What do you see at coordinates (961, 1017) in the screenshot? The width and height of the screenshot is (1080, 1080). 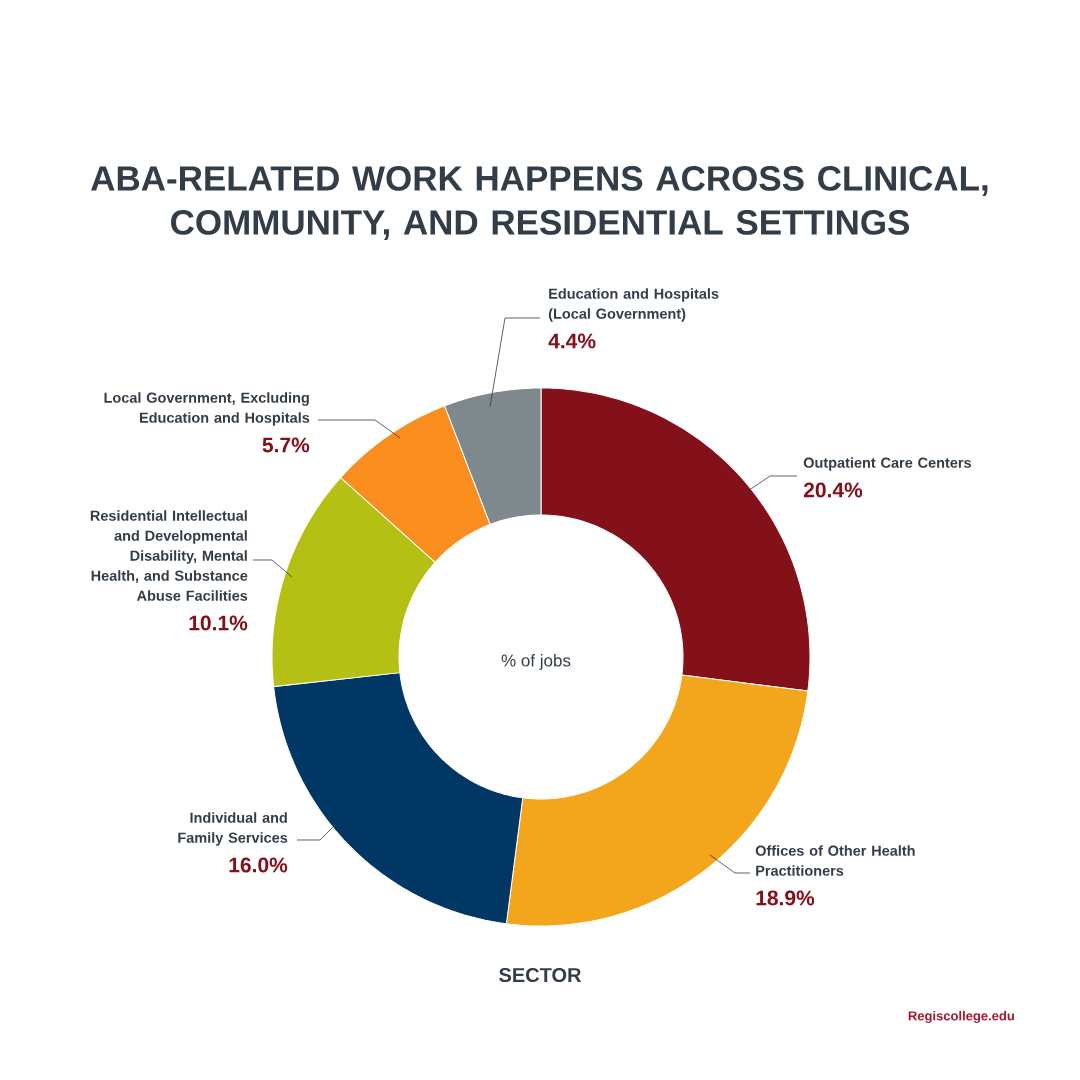 I see `text: Regiscollege.edu` at bounding box center [961, 1017].